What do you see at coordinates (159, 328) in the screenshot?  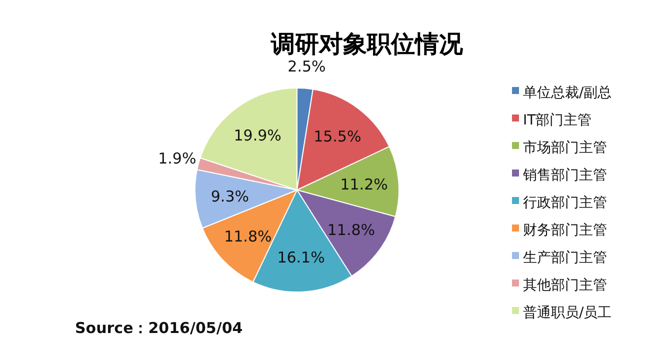 I see `source-note: Source：2016/05/04` at bounding box center [159, 328].